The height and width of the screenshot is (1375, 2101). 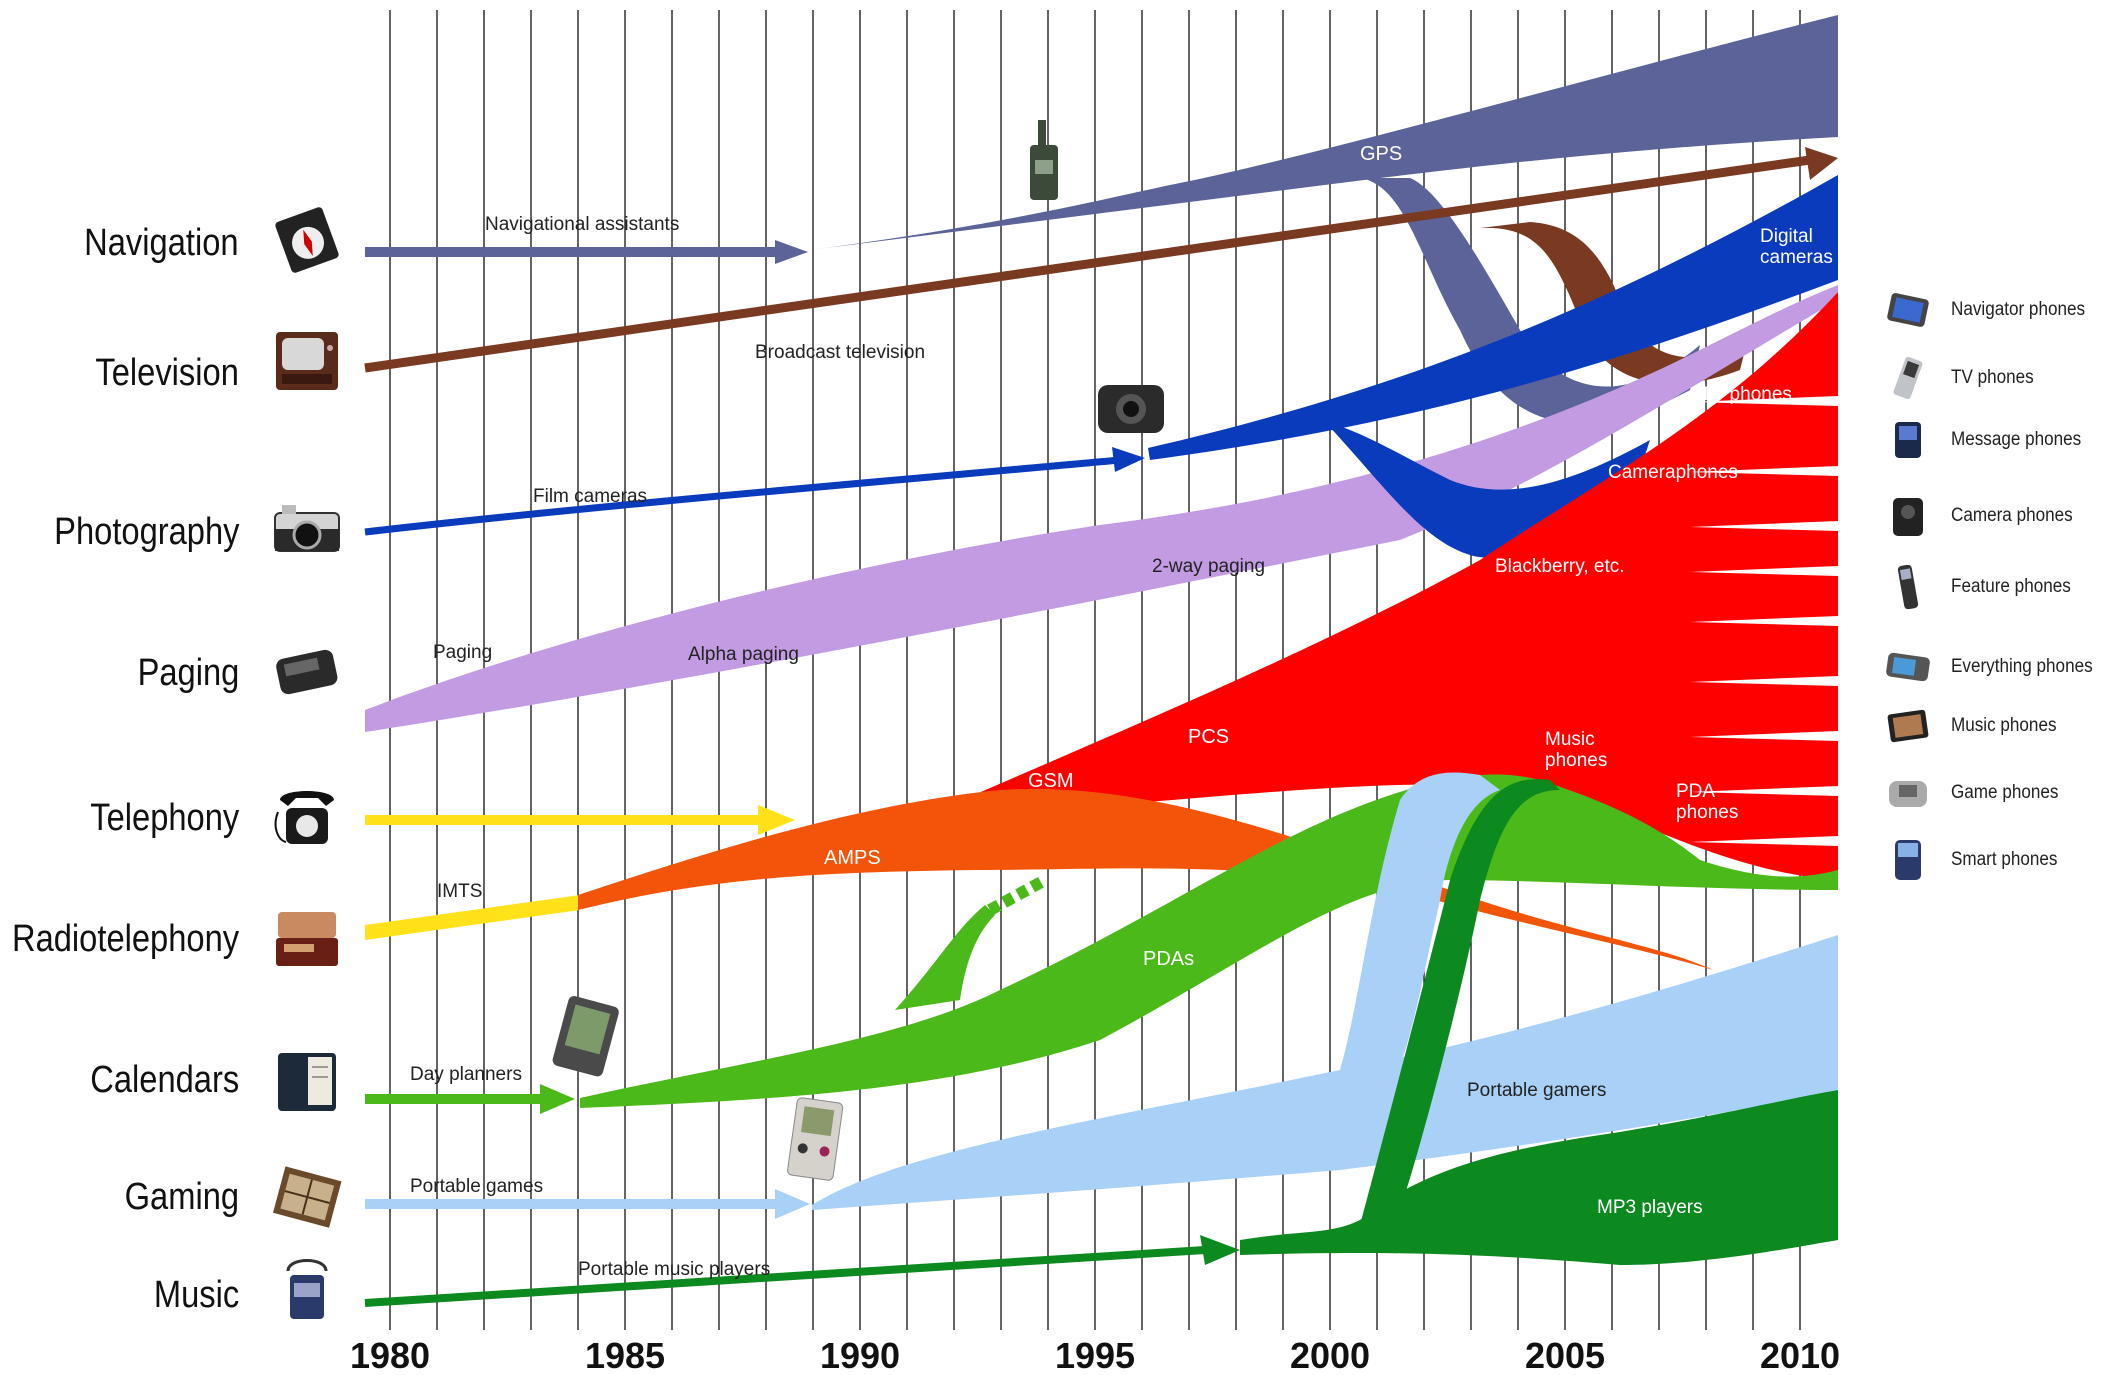 I want to click on label-amps: AMPS, so click(x=852, y=858).